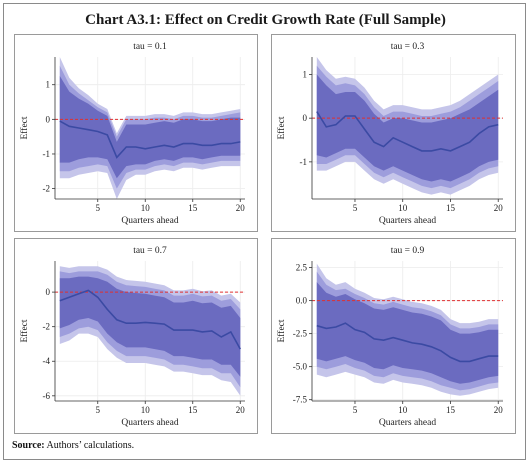 The image size is (531, 465). I want to click on y-tick-label: -5.0, so click(300, 367).